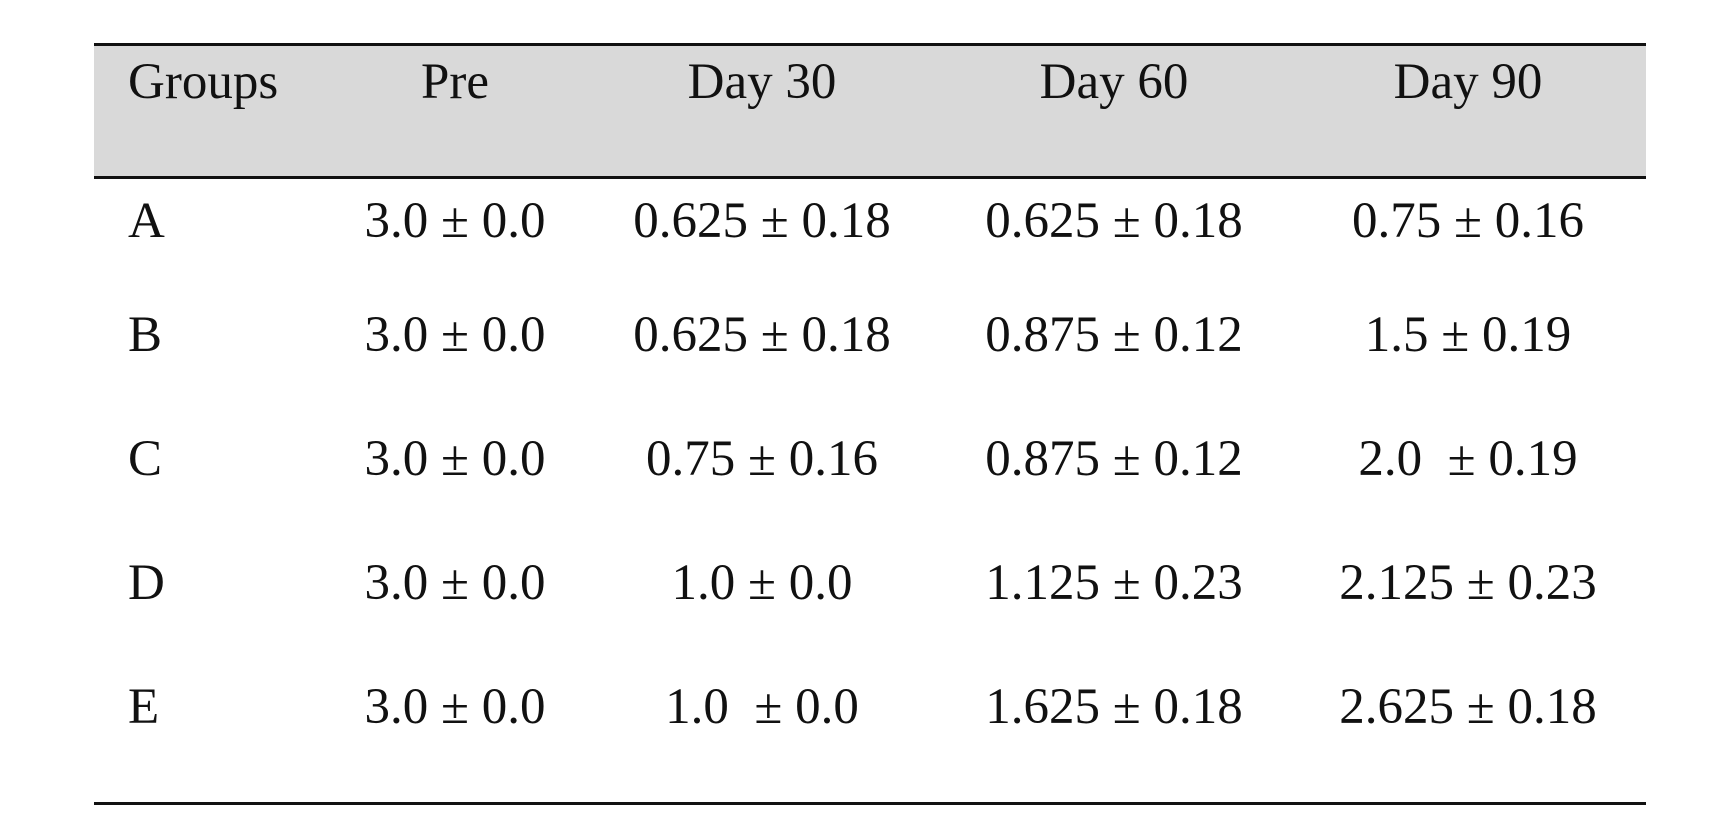  I want to click on value-cell: 1.625 ± 0.18, so click(1114, 740).